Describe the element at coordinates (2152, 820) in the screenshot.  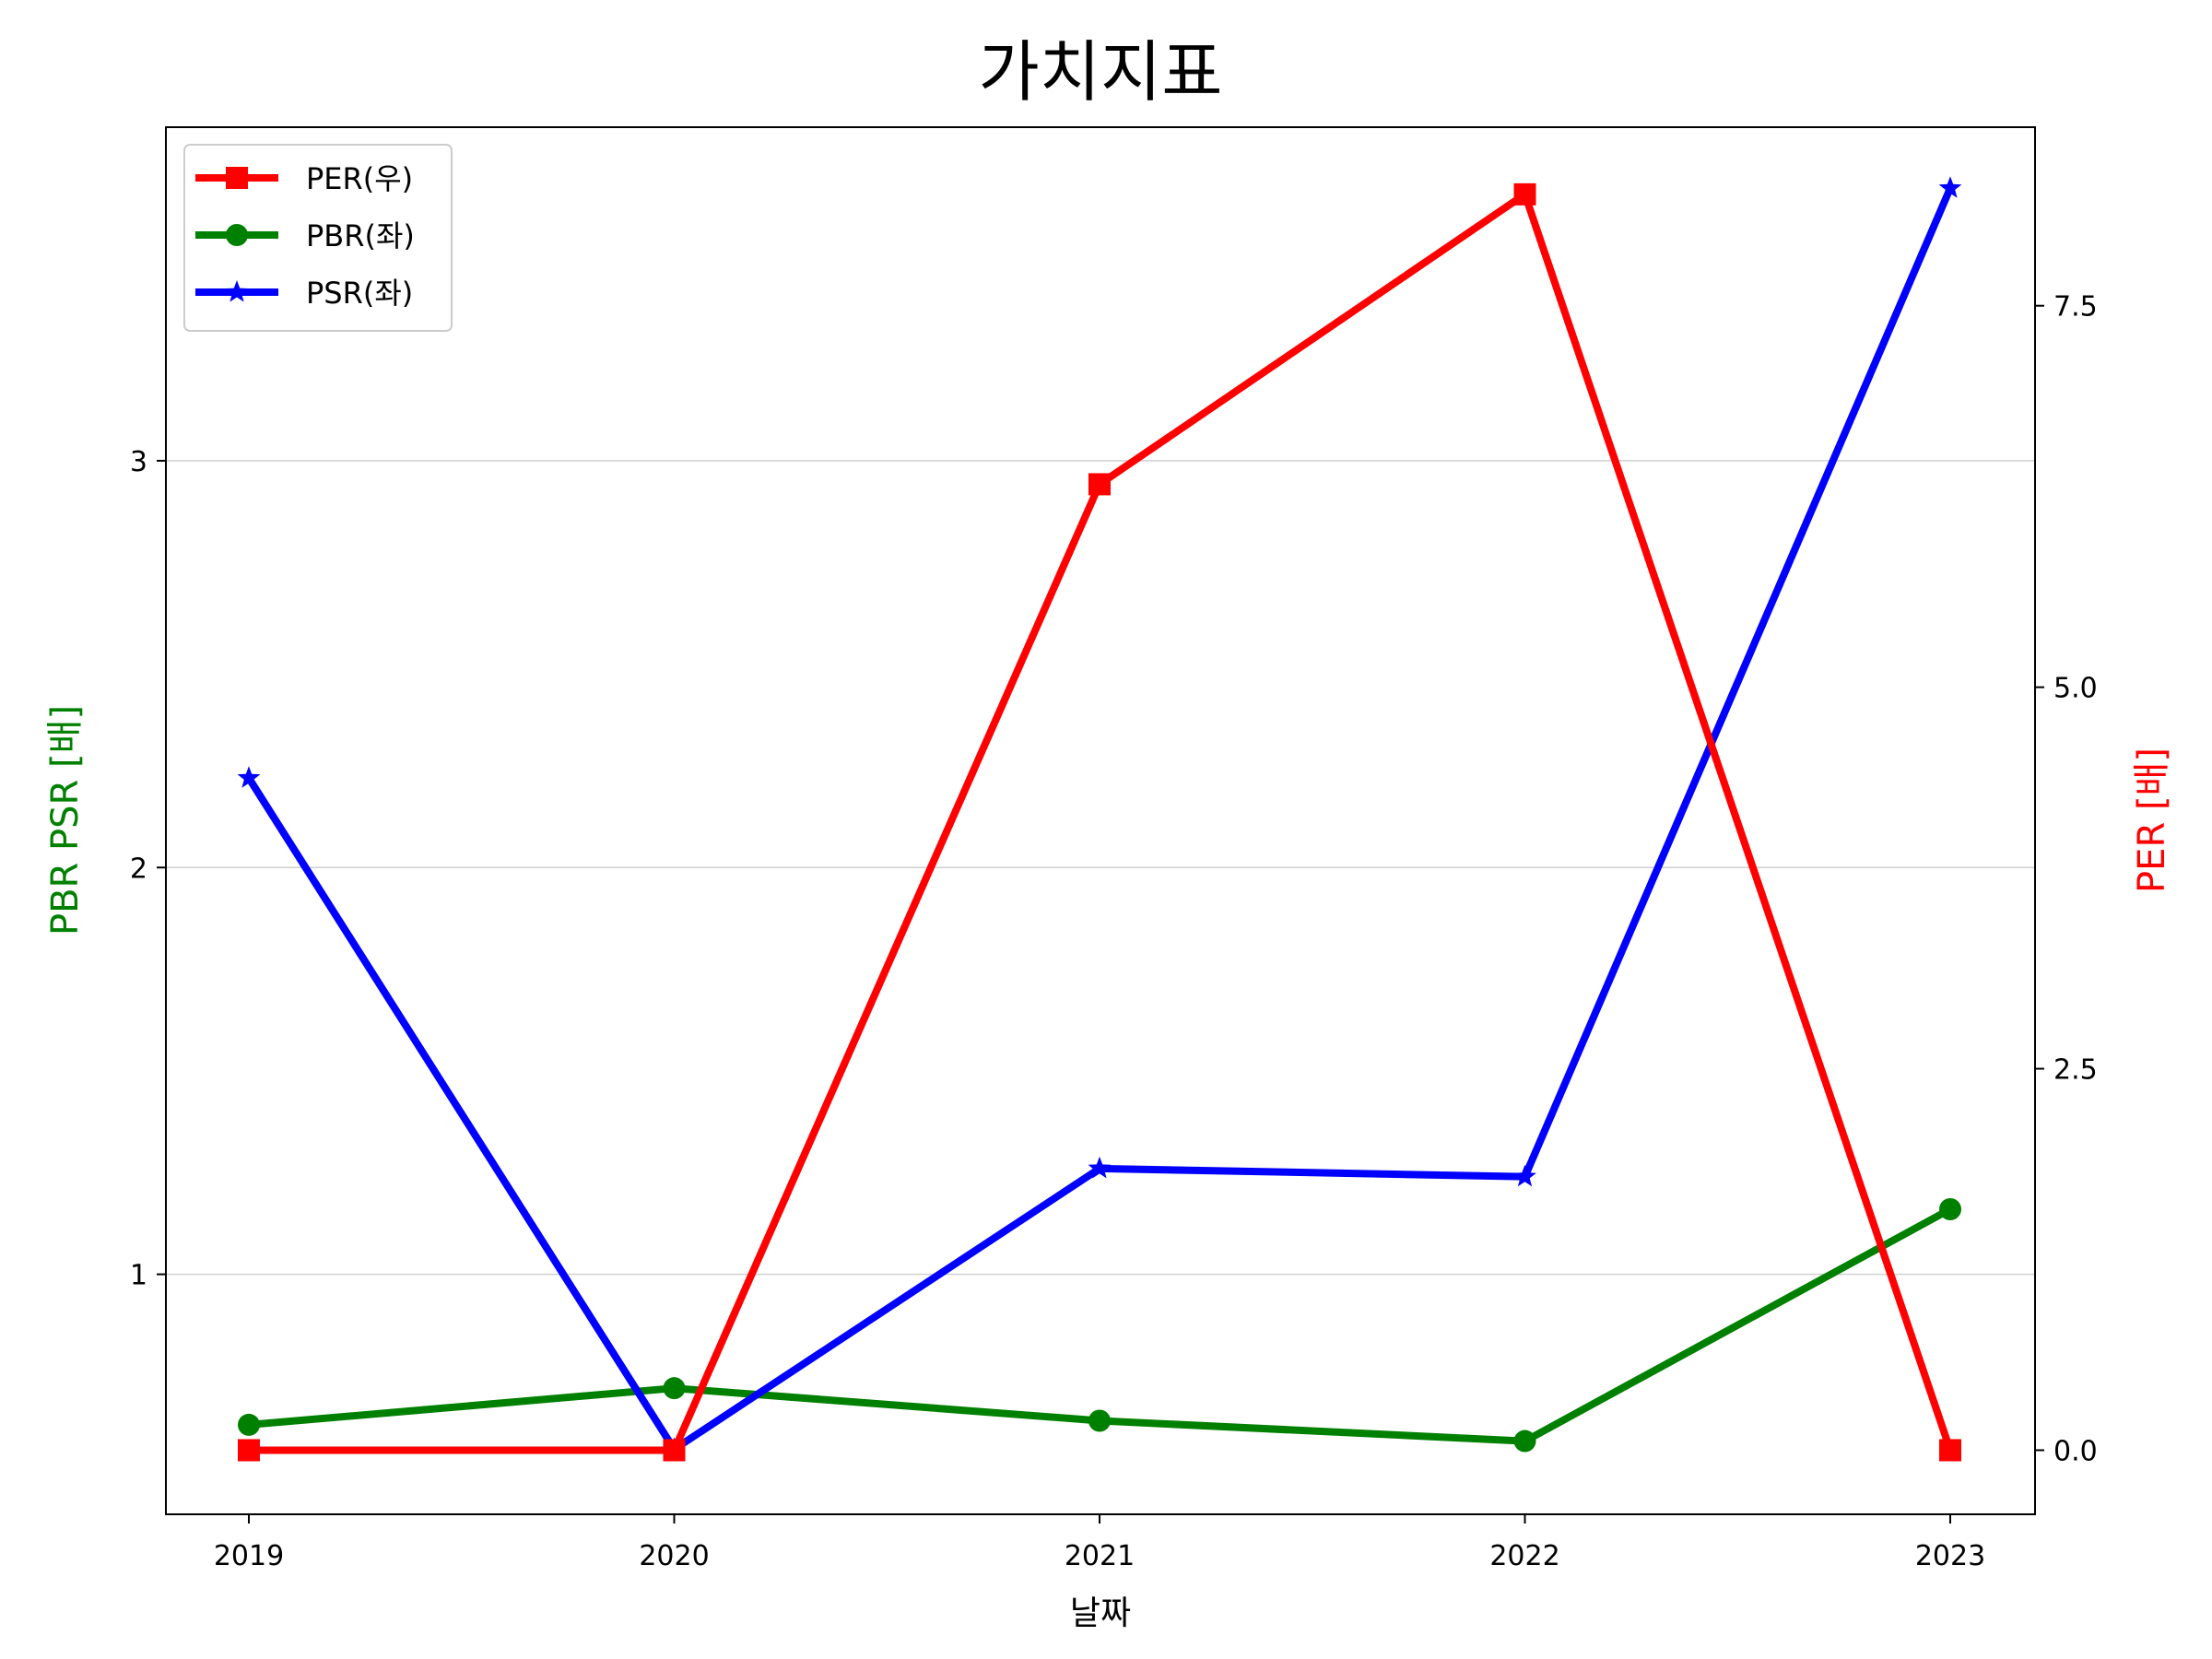
I see `y-axis-label-right: PER [배]` at that location.